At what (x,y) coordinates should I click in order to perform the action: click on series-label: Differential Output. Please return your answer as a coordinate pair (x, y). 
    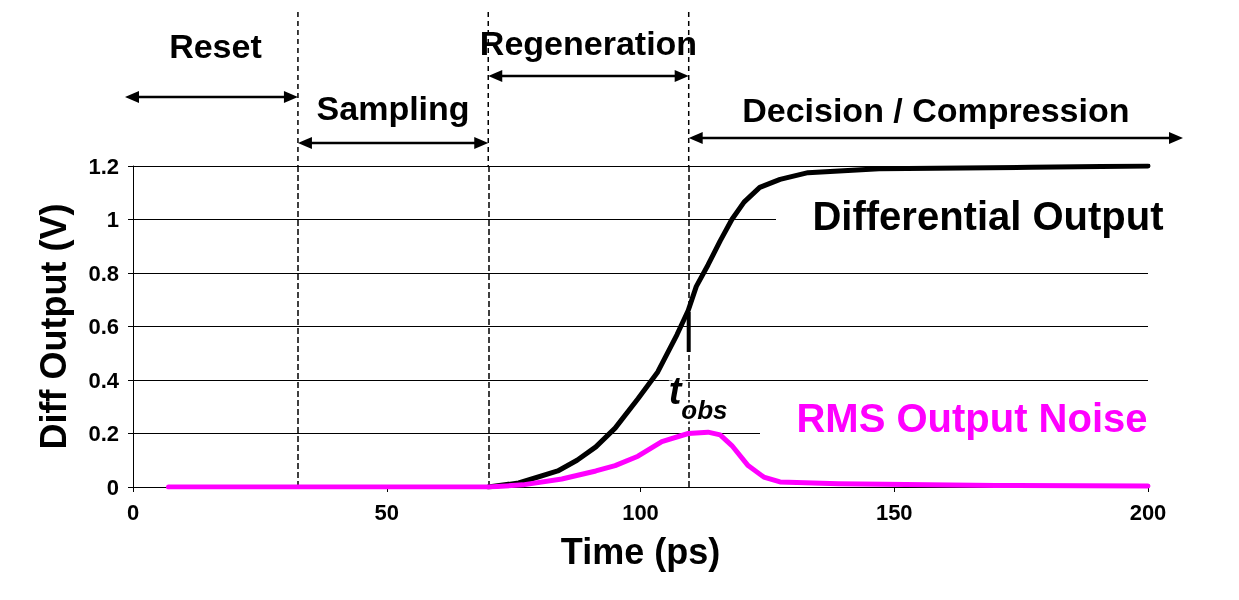
    Looking at the image, I should click on (988, 216).